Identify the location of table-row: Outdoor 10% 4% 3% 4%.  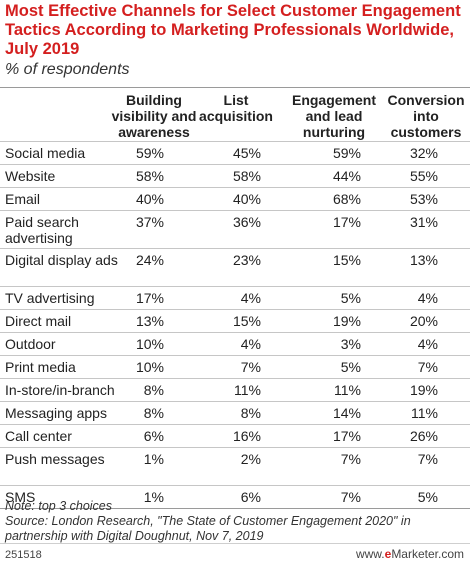
(235, 343).